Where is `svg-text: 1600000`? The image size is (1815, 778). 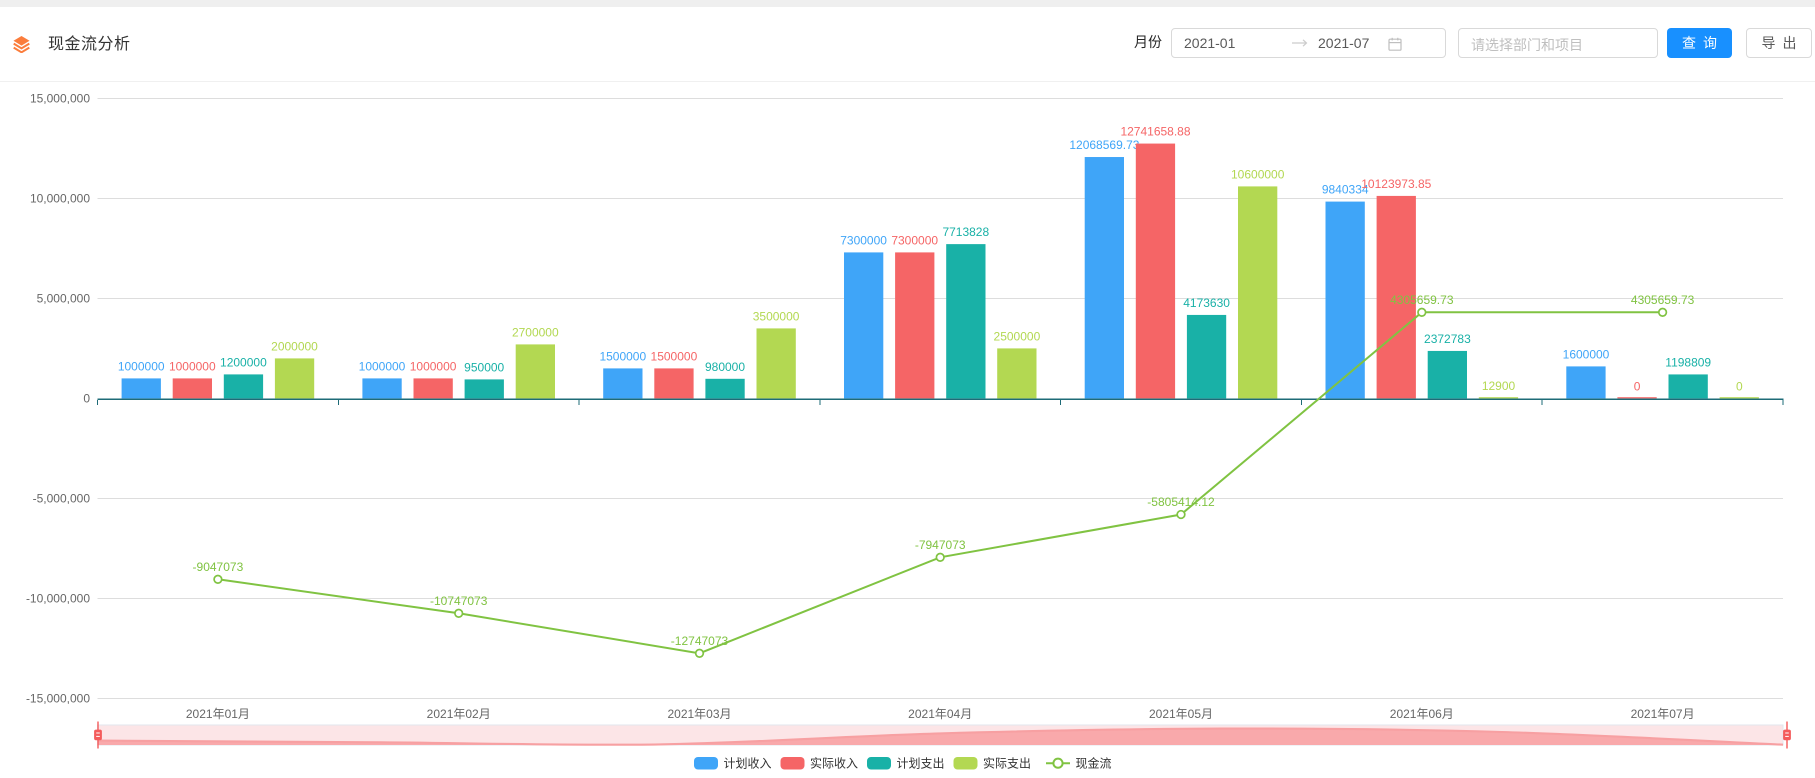 svg-text: 1600000 is located at coordinates (1586, 354).